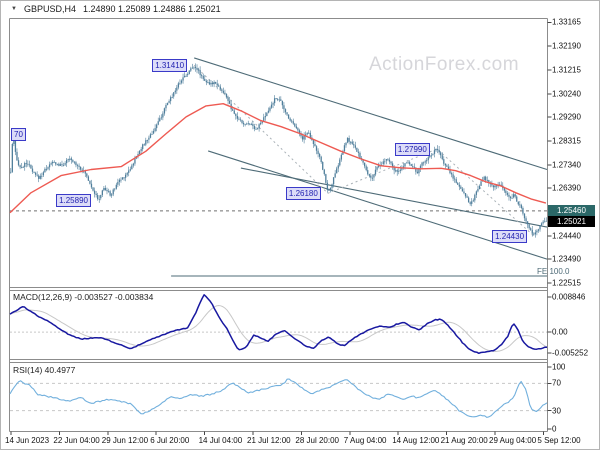 The height and width of the screenshot is (450, 600). What do you see at coordinates (412, 149) in the screenshot?
I see `price-flag: 1.27990` at bounding box center [412, 149].